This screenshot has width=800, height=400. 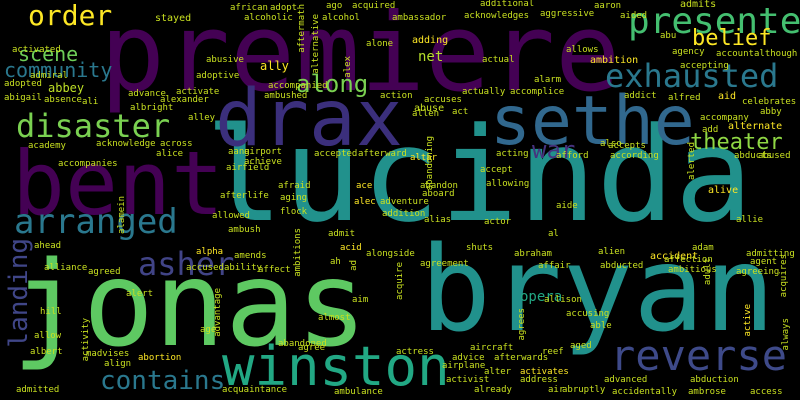 I want to click on word-acquire: acquire, so click(x=400, y=281).